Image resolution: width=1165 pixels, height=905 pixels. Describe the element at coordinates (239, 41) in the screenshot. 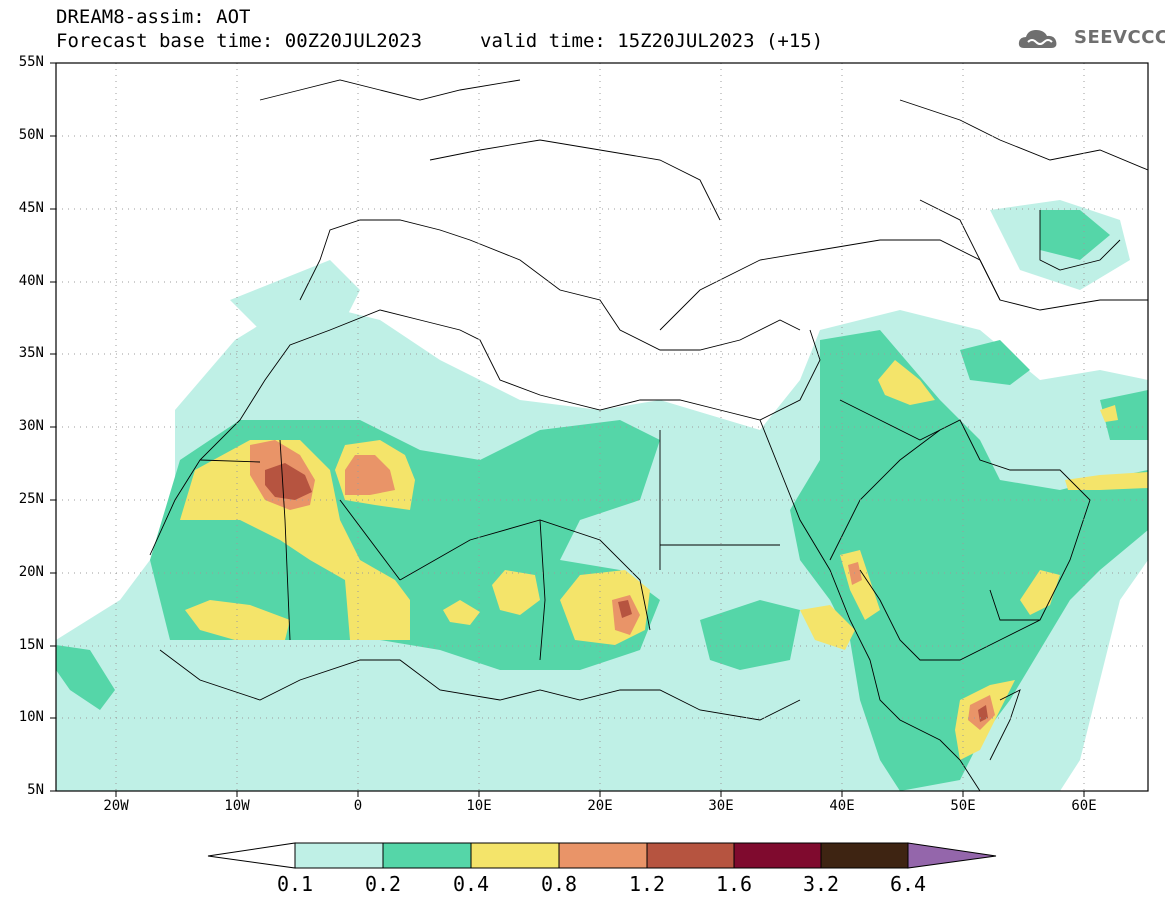

I see `title-line-2: Forecast base time: 00Z20JUL2023` at that location.